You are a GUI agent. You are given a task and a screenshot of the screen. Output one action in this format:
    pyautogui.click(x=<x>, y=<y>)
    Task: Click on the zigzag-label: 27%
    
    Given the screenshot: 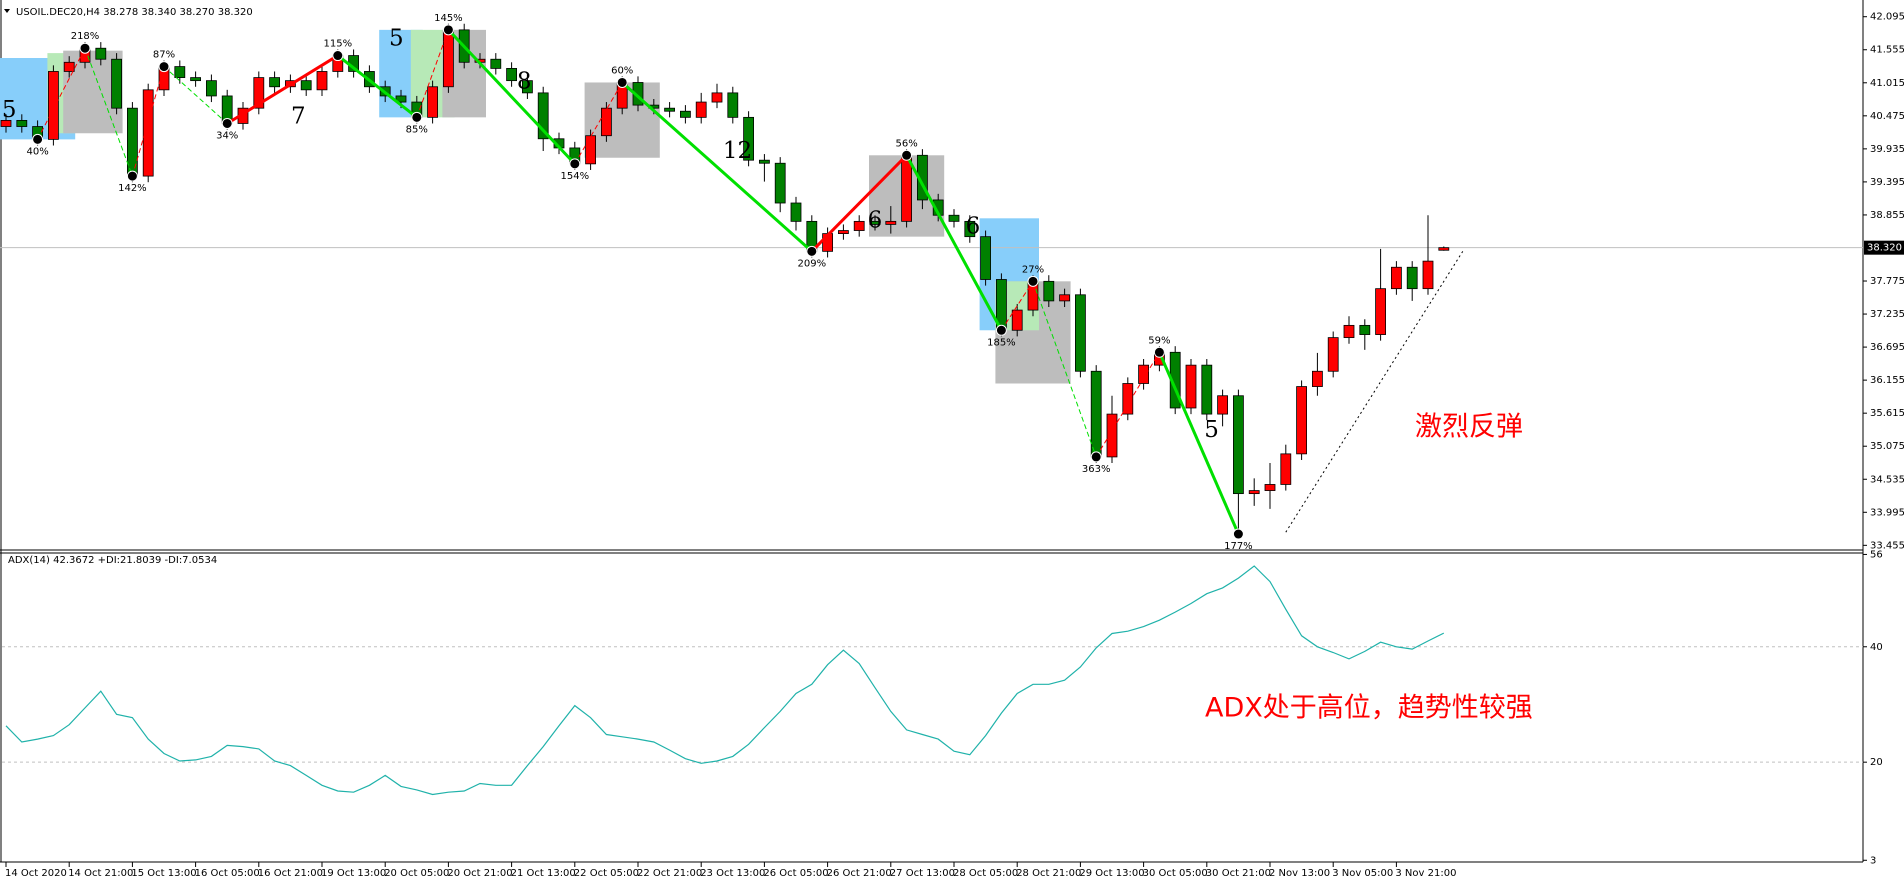 What is the action you would take?
    pyautogui.click(x=1033, y=269)
    